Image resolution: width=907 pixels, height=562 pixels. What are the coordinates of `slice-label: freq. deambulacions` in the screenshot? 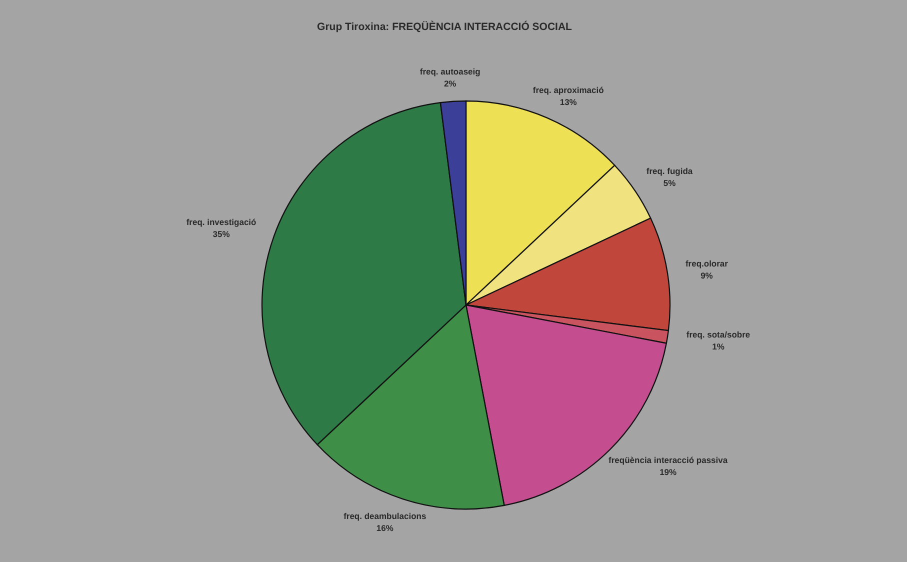 It's located at (385, 515).